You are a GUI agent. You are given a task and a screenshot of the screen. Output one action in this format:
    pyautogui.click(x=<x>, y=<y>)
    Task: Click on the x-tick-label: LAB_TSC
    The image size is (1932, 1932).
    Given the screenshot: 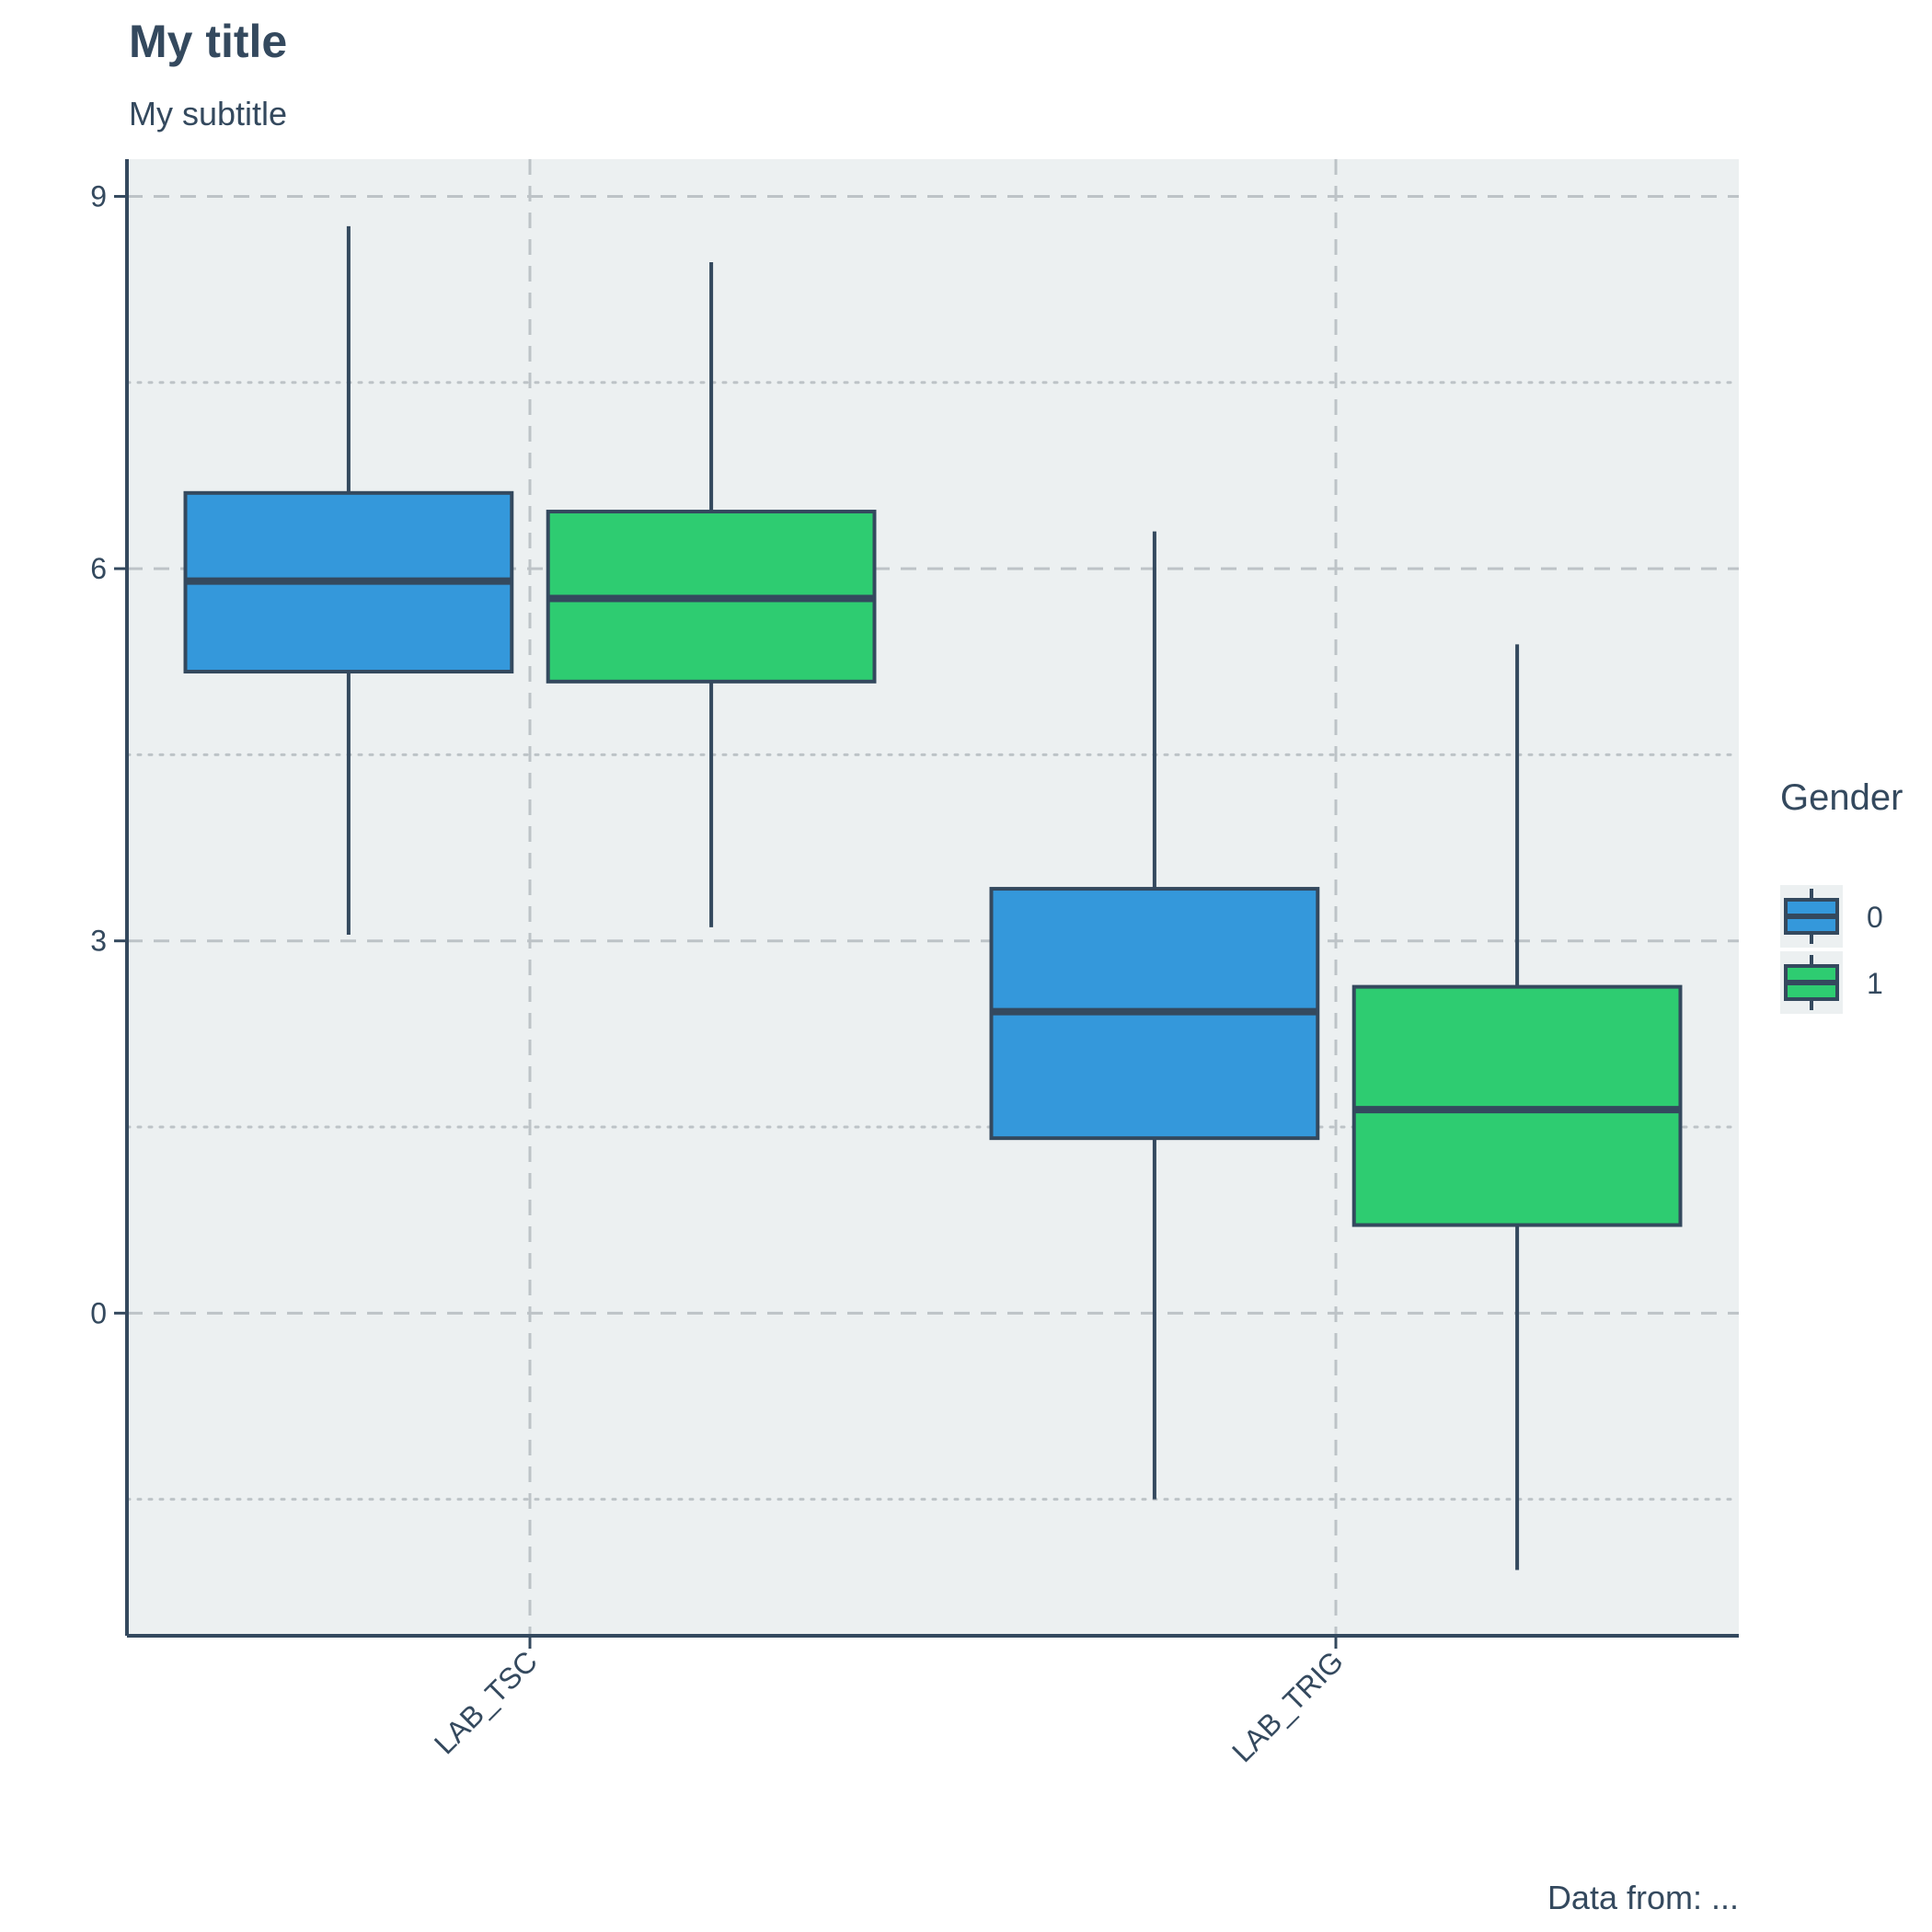 What is the action you would take?
    pyautogui.click(x=486, y=1702)
    